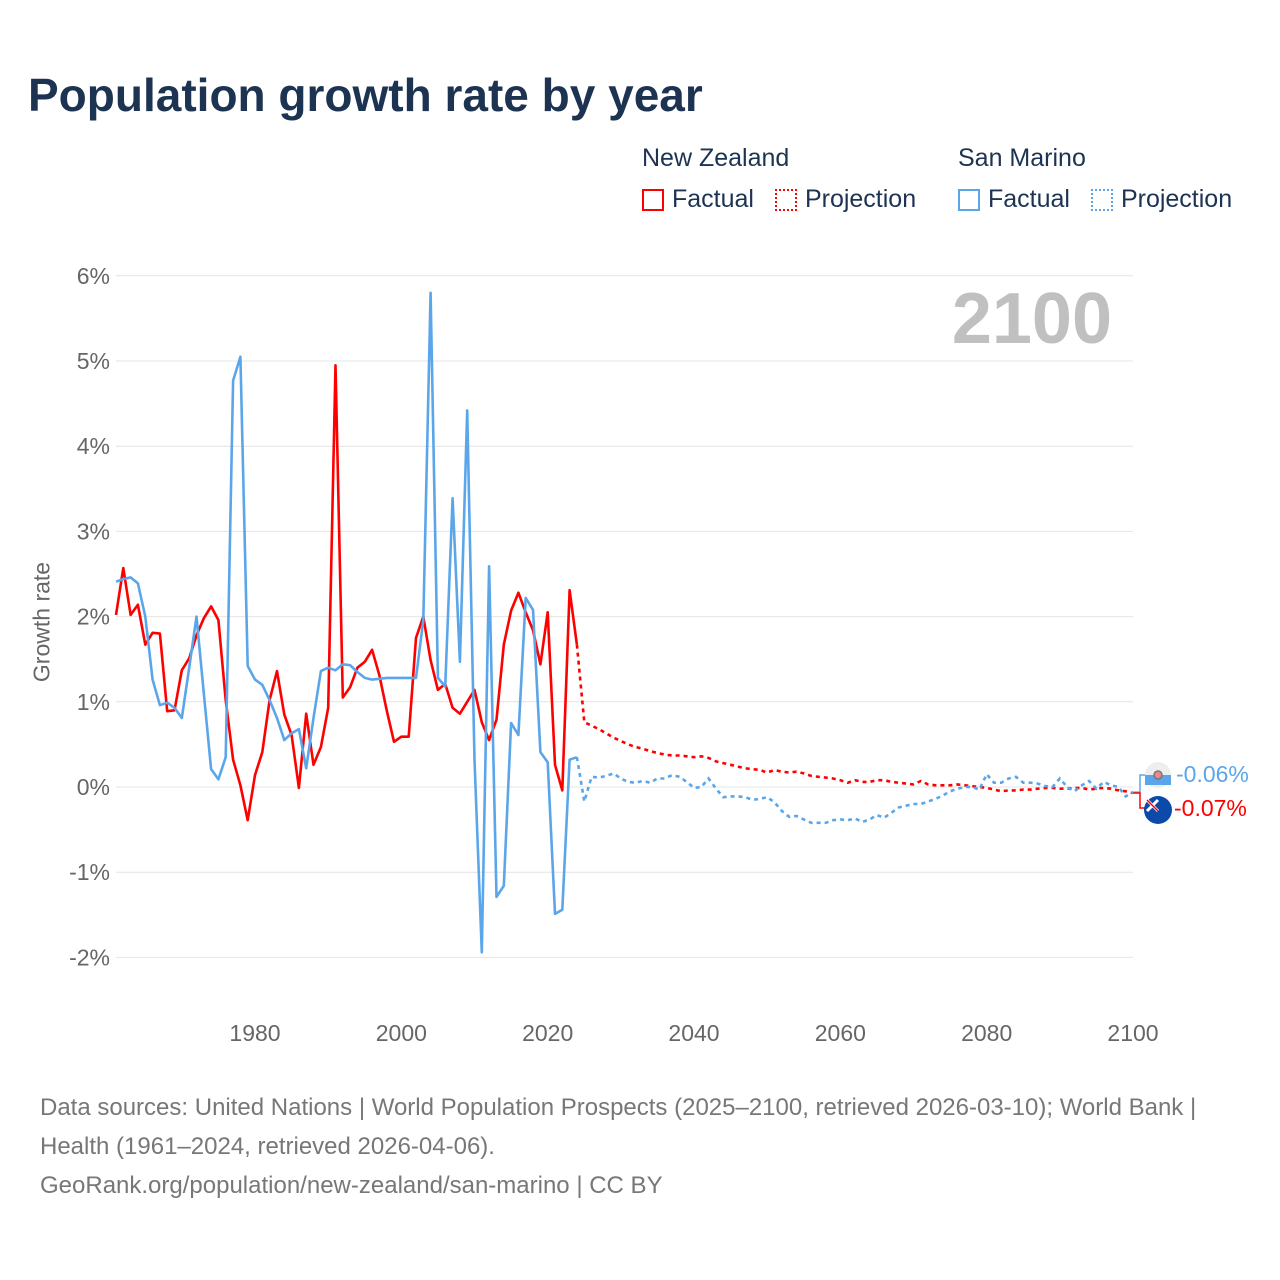  I want to click on legend-item-sm-factual: Factual, so click(1014, 199).